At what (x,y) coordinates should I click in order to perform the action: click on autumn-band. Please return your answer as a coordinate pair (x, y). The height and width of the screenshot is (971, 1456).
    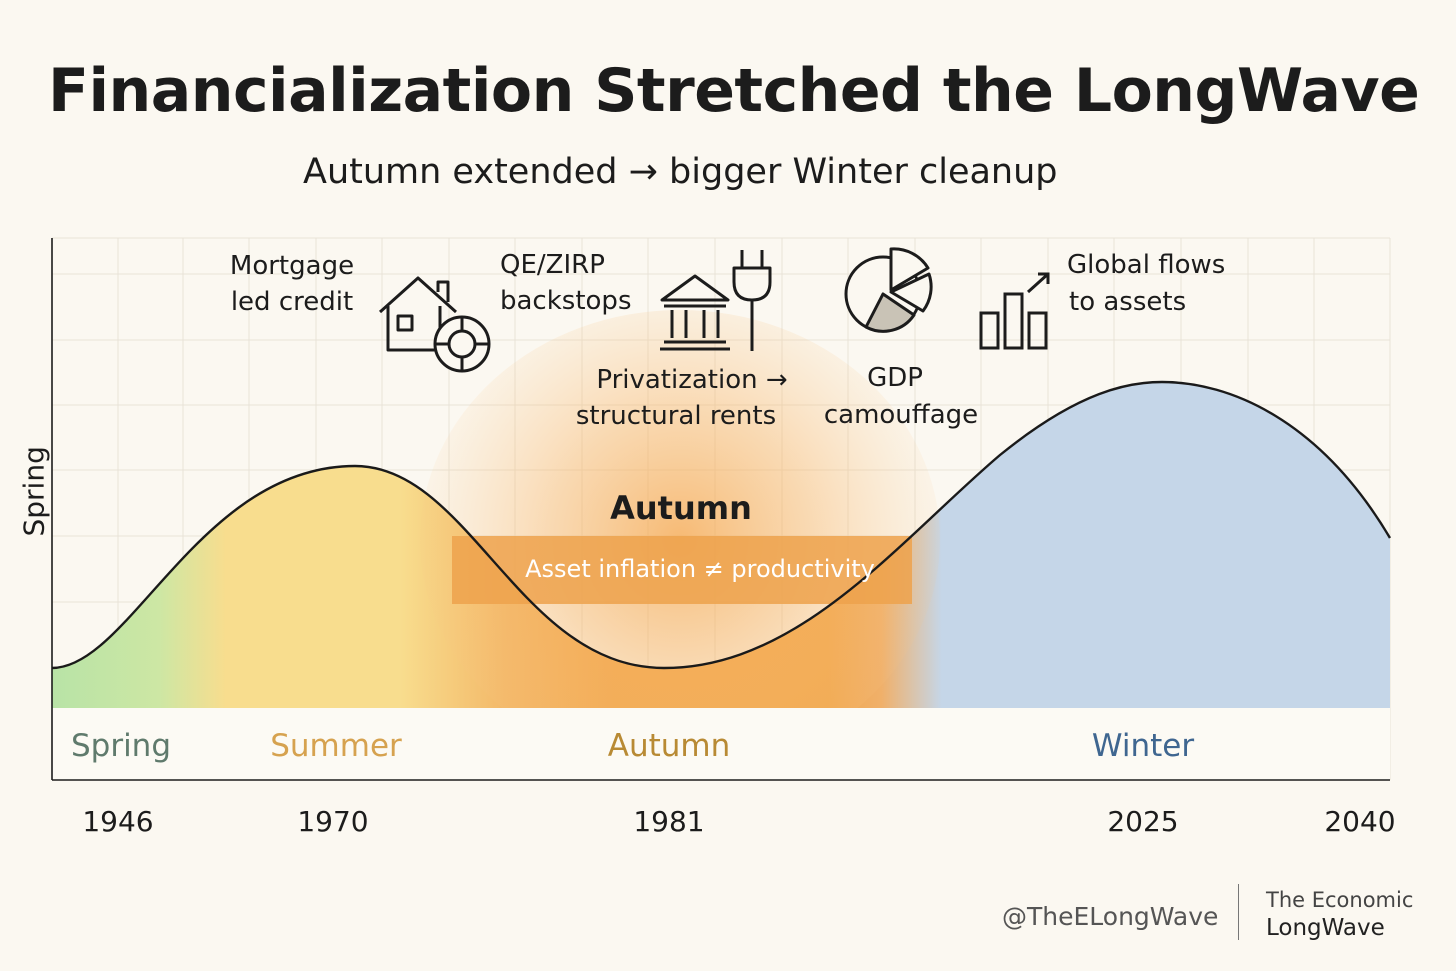
    Looking at the image, I should click on (682, 570).